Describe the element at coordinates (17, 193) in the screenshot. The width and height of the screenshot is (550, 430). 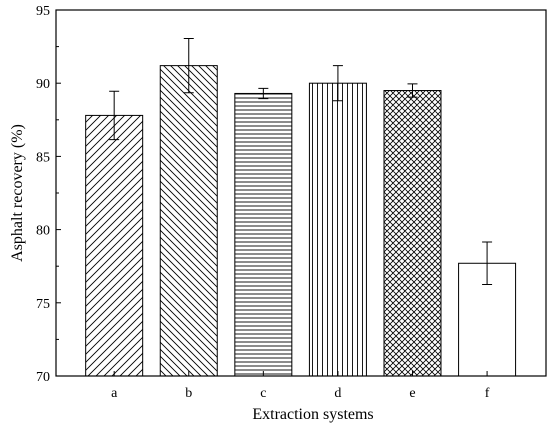
I see `y-axis-label: Asphalt recovery (%)` at that location.